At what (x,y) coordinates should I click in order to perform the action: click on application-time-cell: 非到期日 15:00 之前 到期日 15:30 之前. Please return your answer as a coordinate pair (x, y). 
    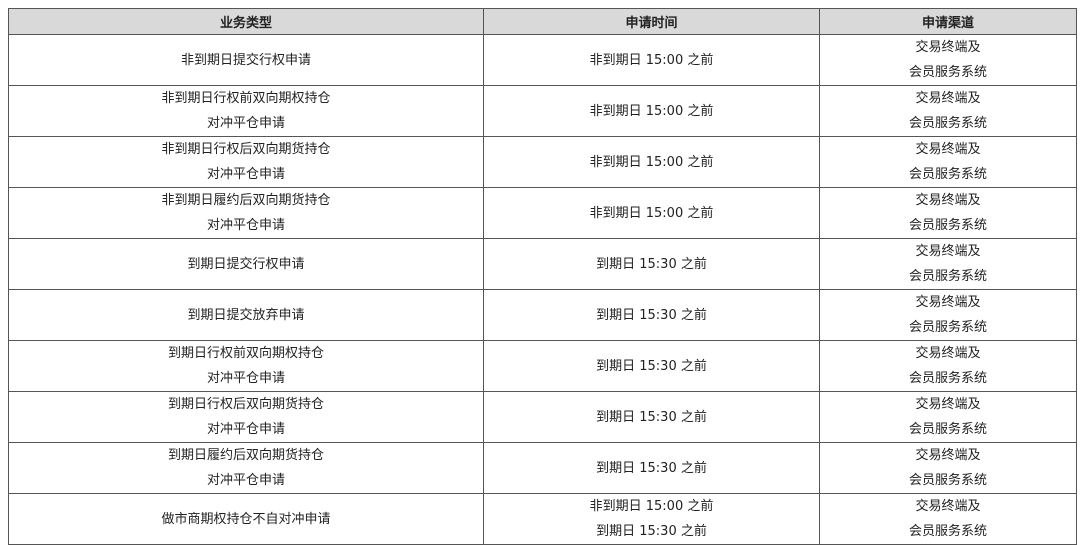
    Looking at the image, I should click on (651, 519).